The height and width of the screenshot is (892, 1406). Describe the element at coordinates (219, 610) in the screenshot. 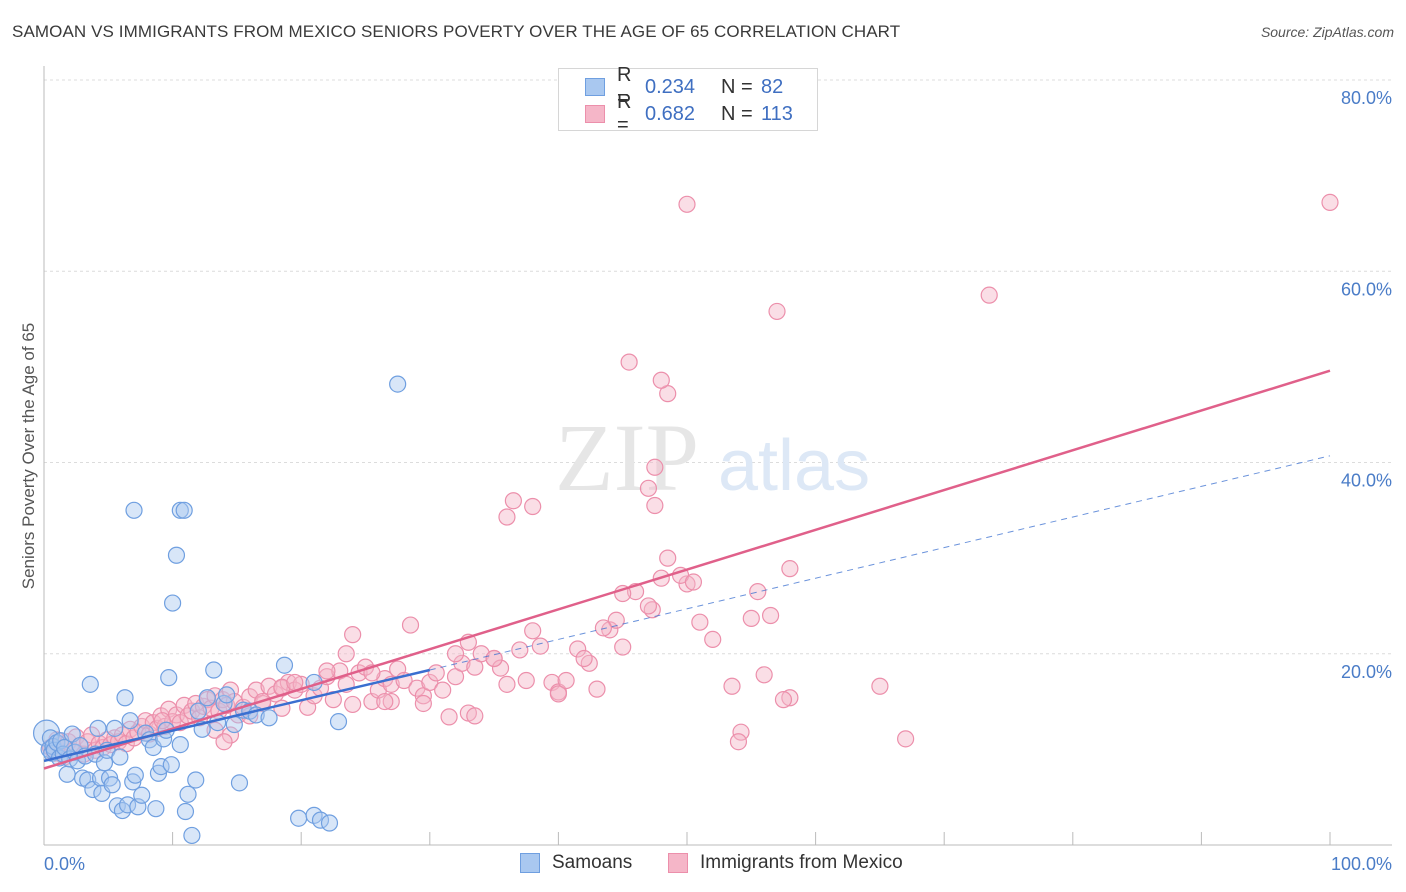

I see `samoan-points` at that location.